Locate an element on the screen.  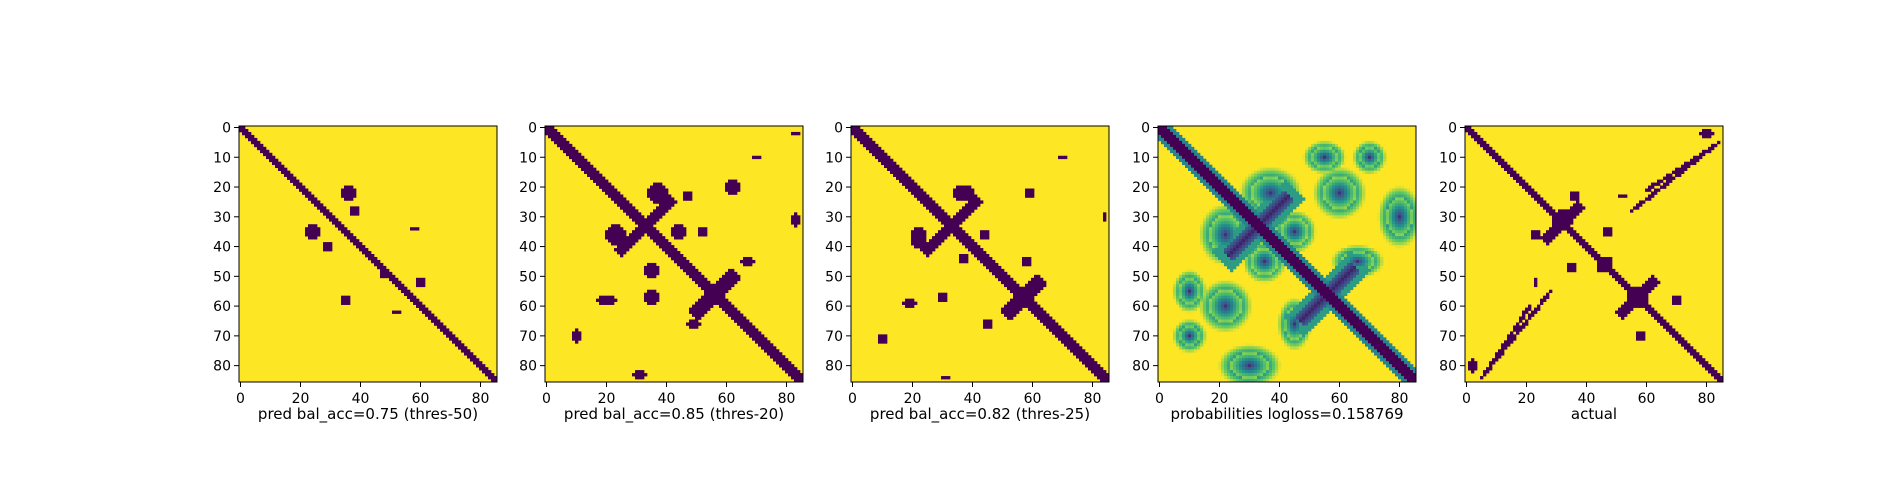
y-tick-label: 40 is located at coordinates (834, 248).